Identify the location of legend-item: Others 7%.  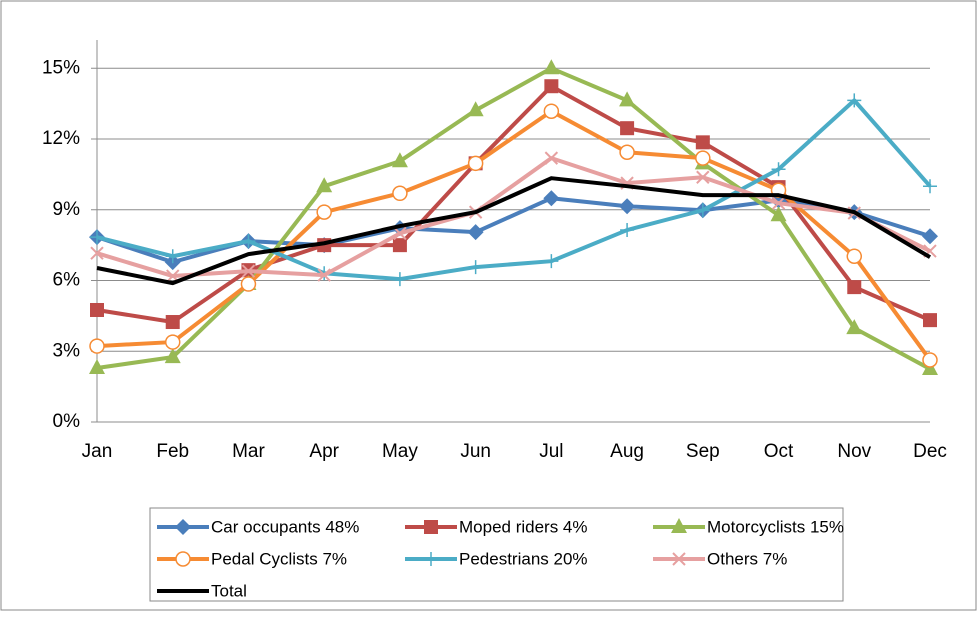
(720, 558).